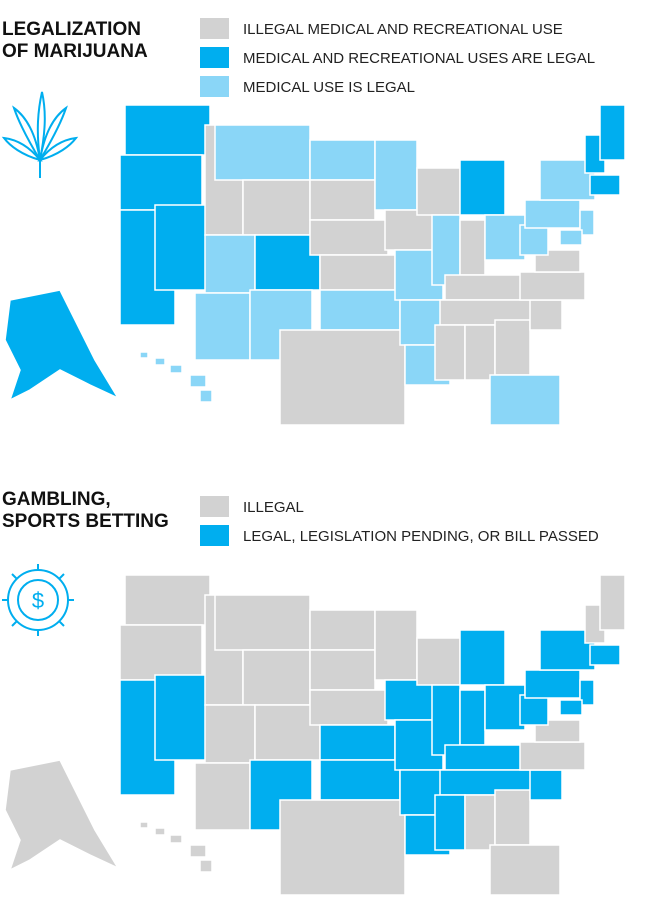  I want to click on legend-label: ILLEGAL MEDICAL AND RECREATIONAL USE, so click(403, 29).